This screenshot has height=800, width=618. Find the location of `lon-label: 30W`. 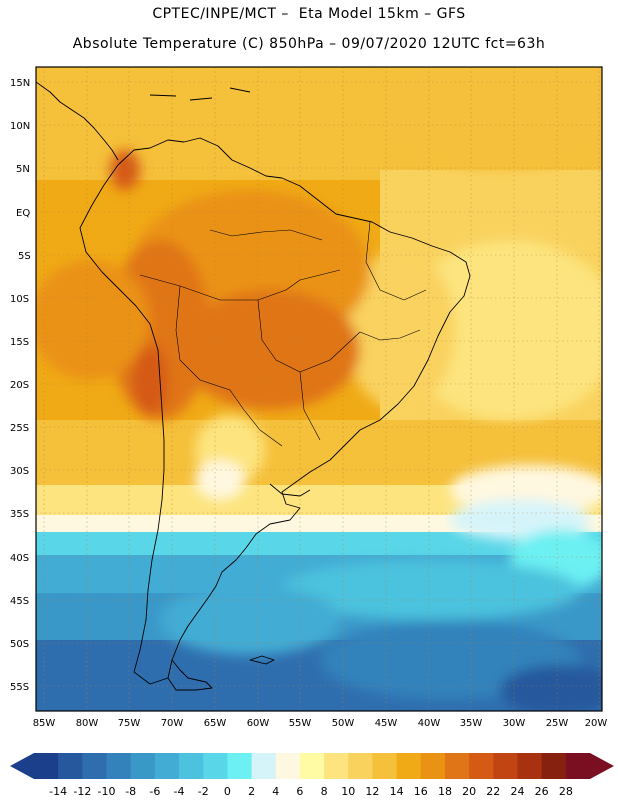

lon-label: 30W is located at coordinates (514, 723).